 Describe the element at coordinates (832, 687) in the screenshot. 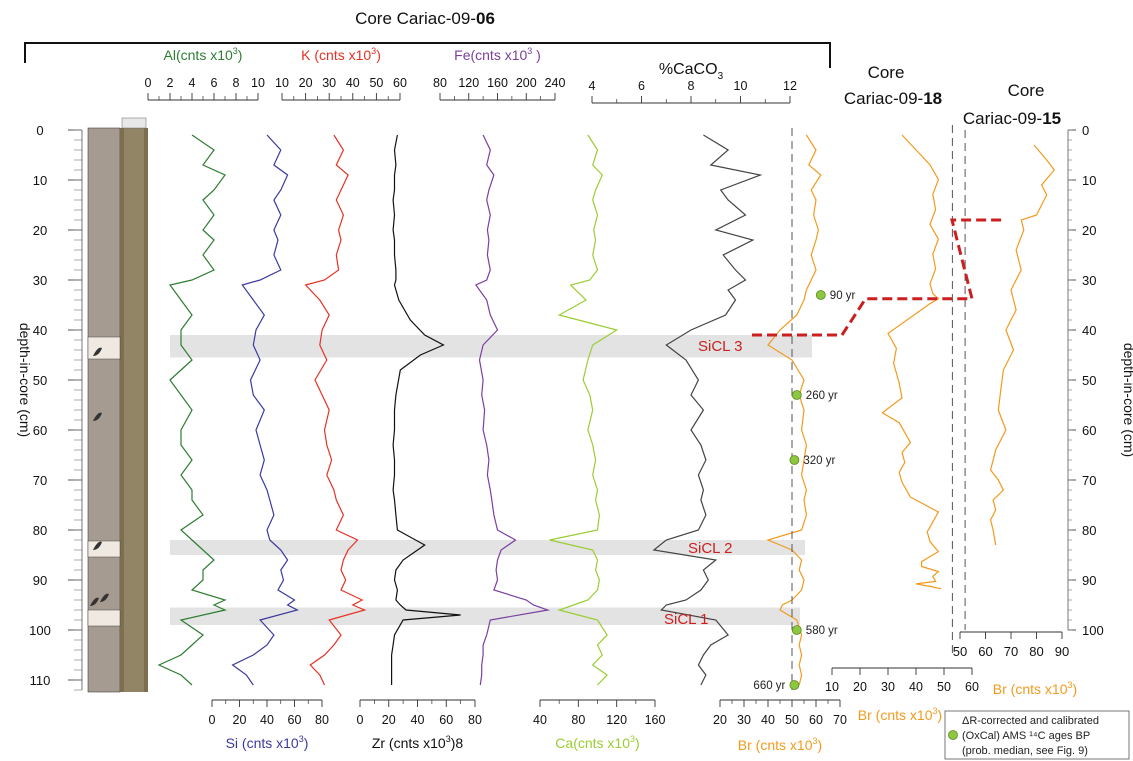

I see `axis-tick-label-br18: 10` at that location.